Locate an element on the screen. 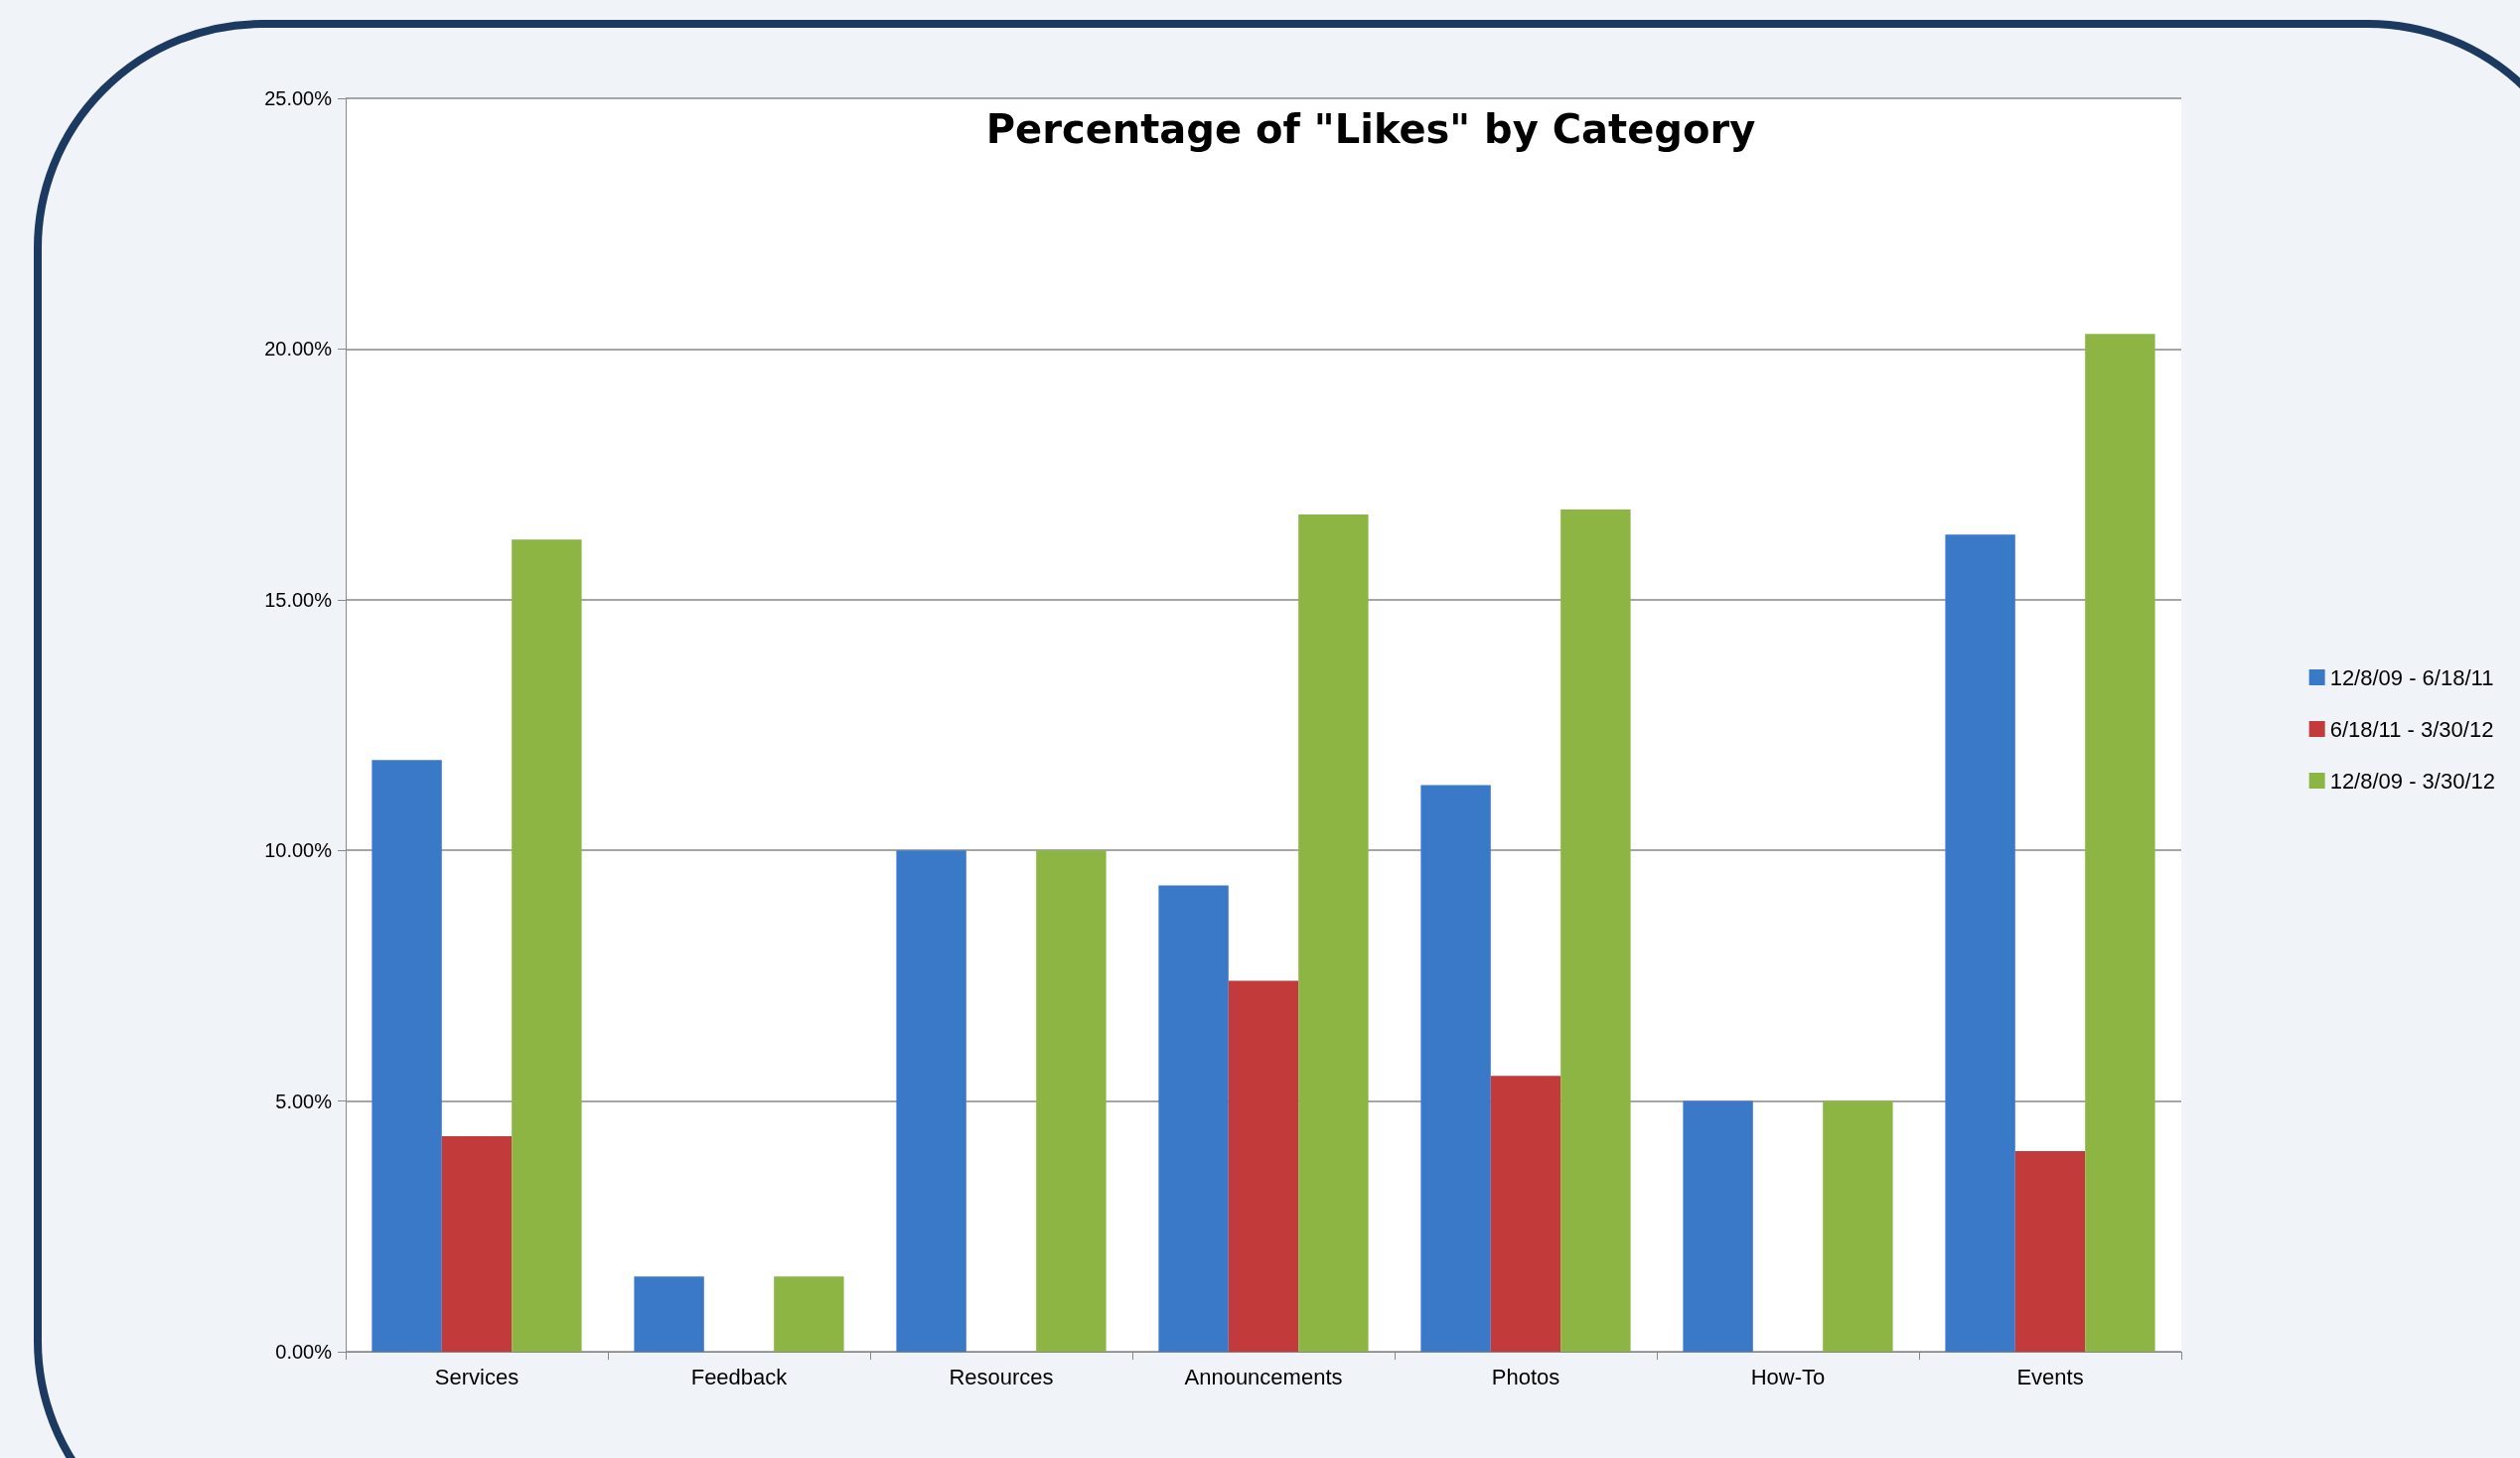 This screenshot has width=2520, height=1458. y-tick-label: 10.00% is located at coordinates (298, 850).